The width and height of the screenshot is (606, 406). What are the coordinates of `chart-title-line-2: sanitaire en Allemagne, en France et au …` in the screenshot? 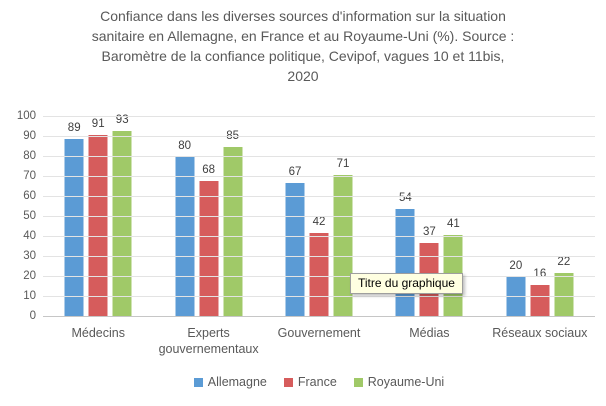 It's located at (303, 36).